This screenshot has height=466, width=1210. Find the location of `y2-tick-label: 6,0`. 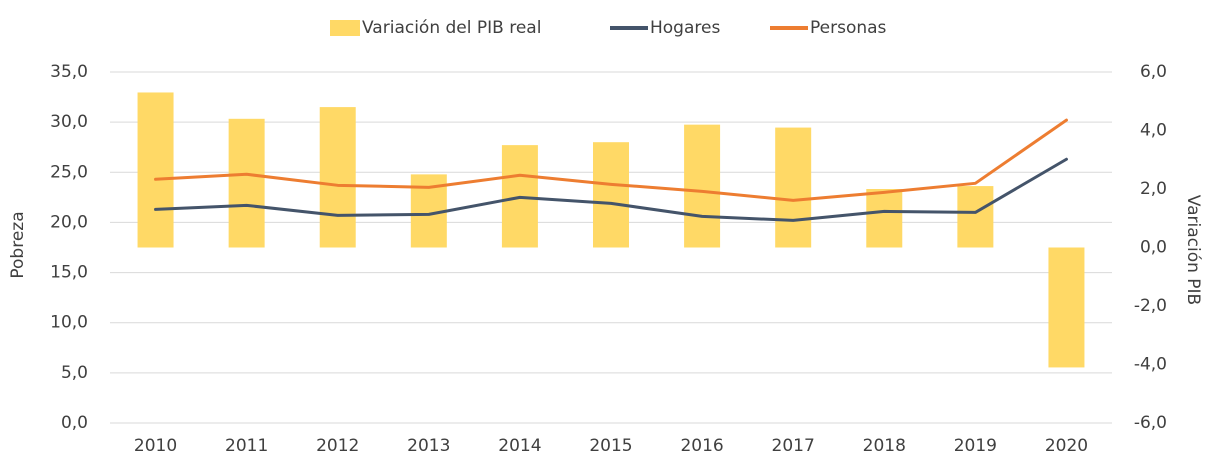

y2-tick-label: 6,0 is located at coordinates (1153, 72).